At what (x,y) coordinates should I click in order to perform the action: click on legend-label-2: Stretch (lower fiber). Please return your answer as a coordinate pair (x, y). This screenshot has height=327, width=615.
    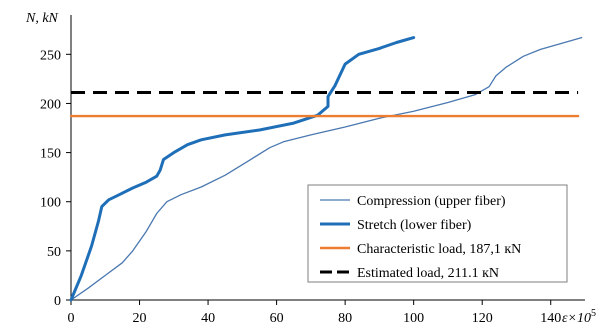
    Looking at the image, I should click on (414, 225).